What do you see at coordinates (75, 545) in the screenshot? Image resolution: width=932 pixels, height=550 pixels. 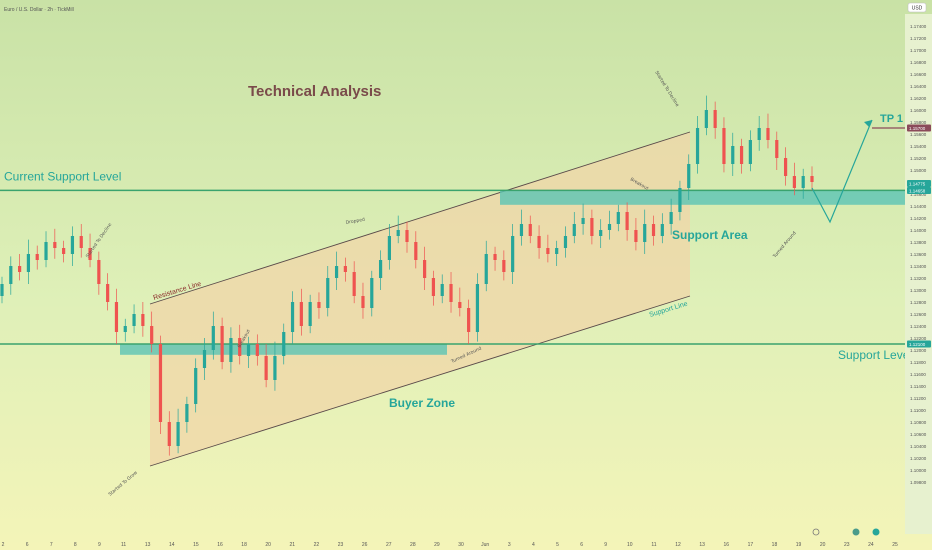 I see `x-tick-label: 8` at bounding box center [75, 545].